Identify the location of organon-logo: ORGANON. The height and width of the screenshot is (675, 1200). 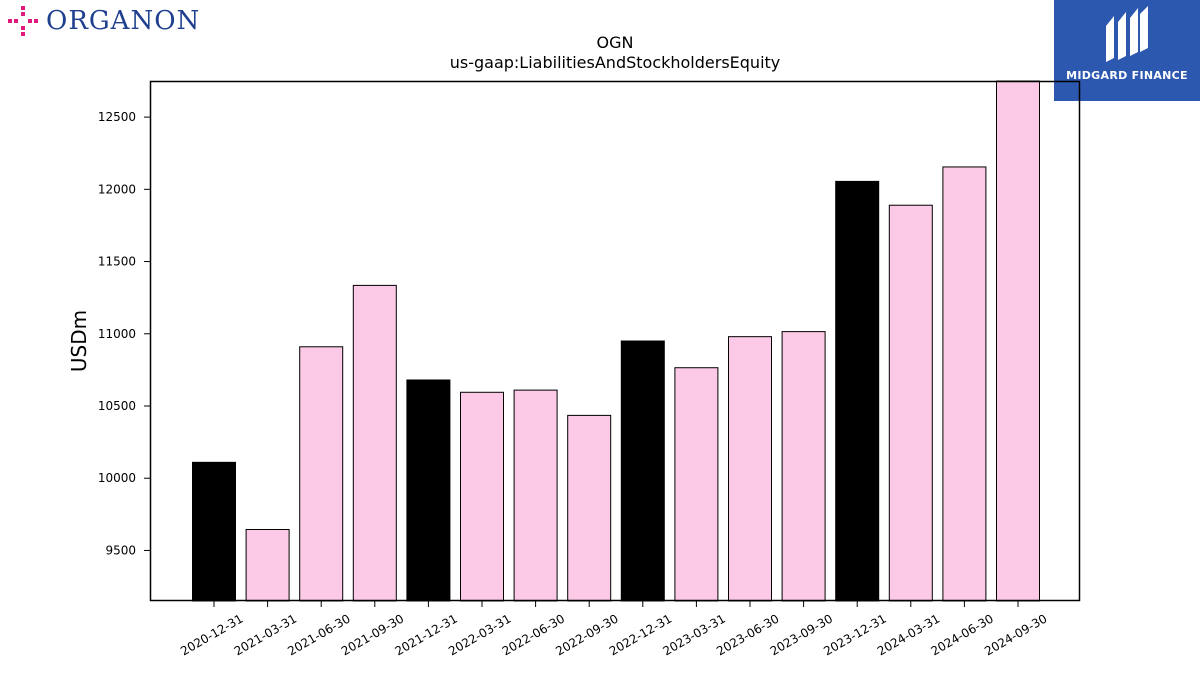
(103, 21).